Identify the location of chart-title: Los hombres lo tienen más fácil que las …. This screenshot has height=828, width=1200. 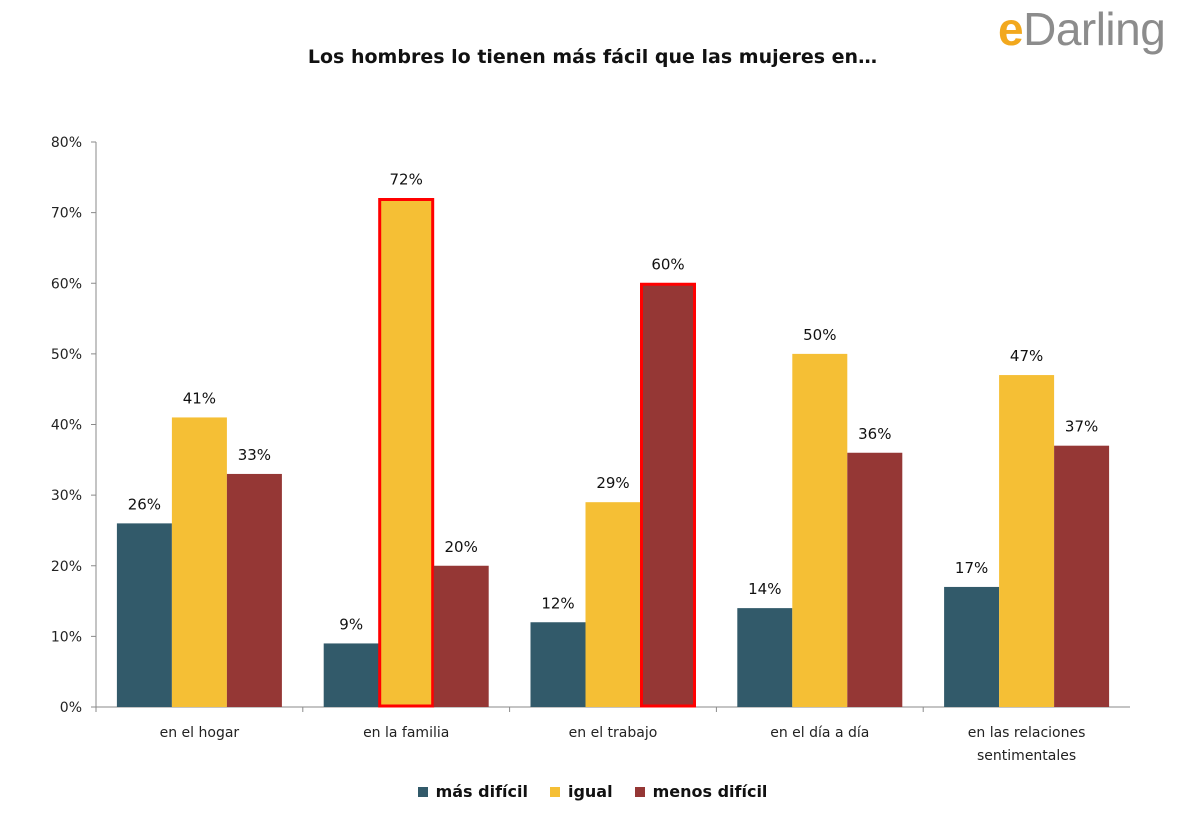
(592, 57).